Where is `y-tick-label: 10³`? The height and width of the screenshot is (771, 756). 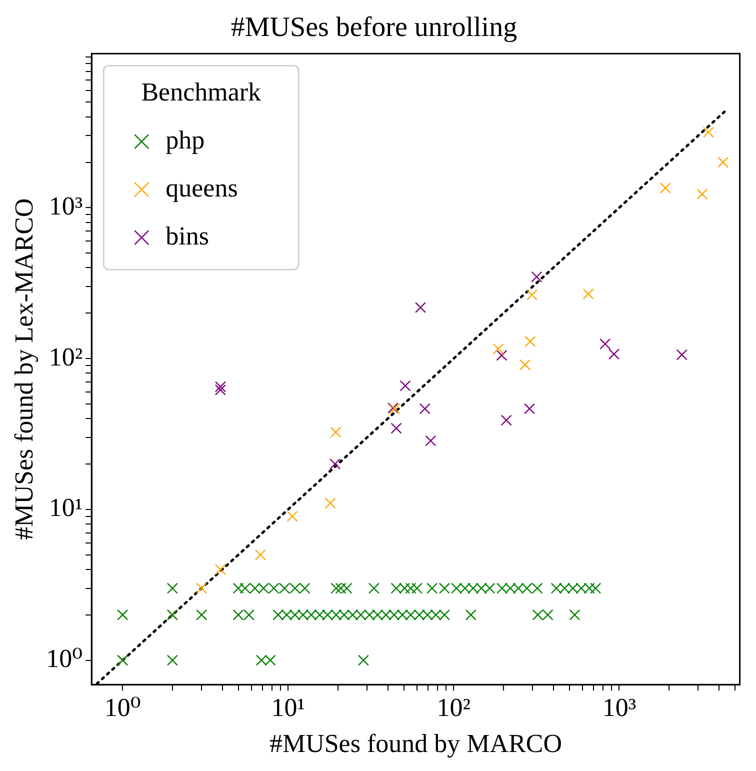 y-tick-label: 10³ is located at coordinates (65, 205).